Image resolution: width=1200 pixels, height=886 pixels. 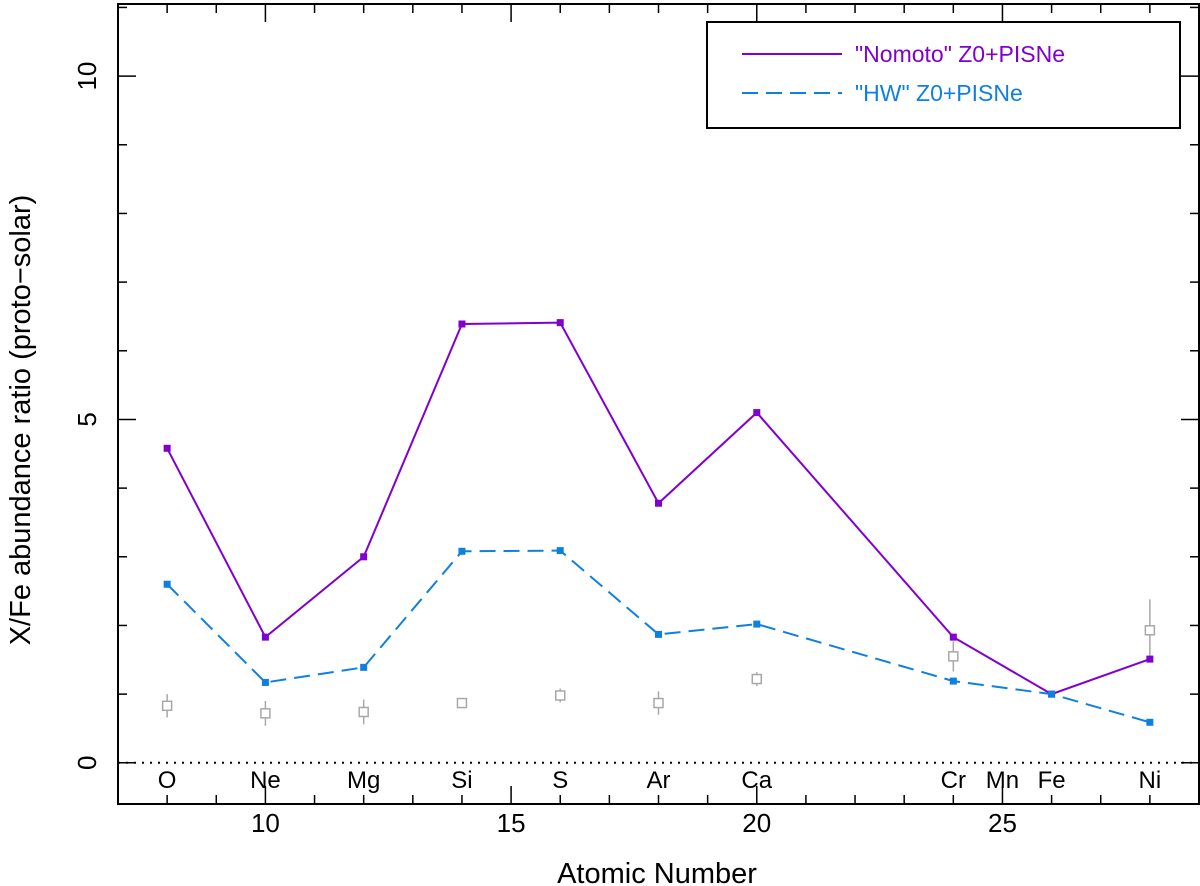 I want to click on element-label: Ca, so click(x=756, y=780).